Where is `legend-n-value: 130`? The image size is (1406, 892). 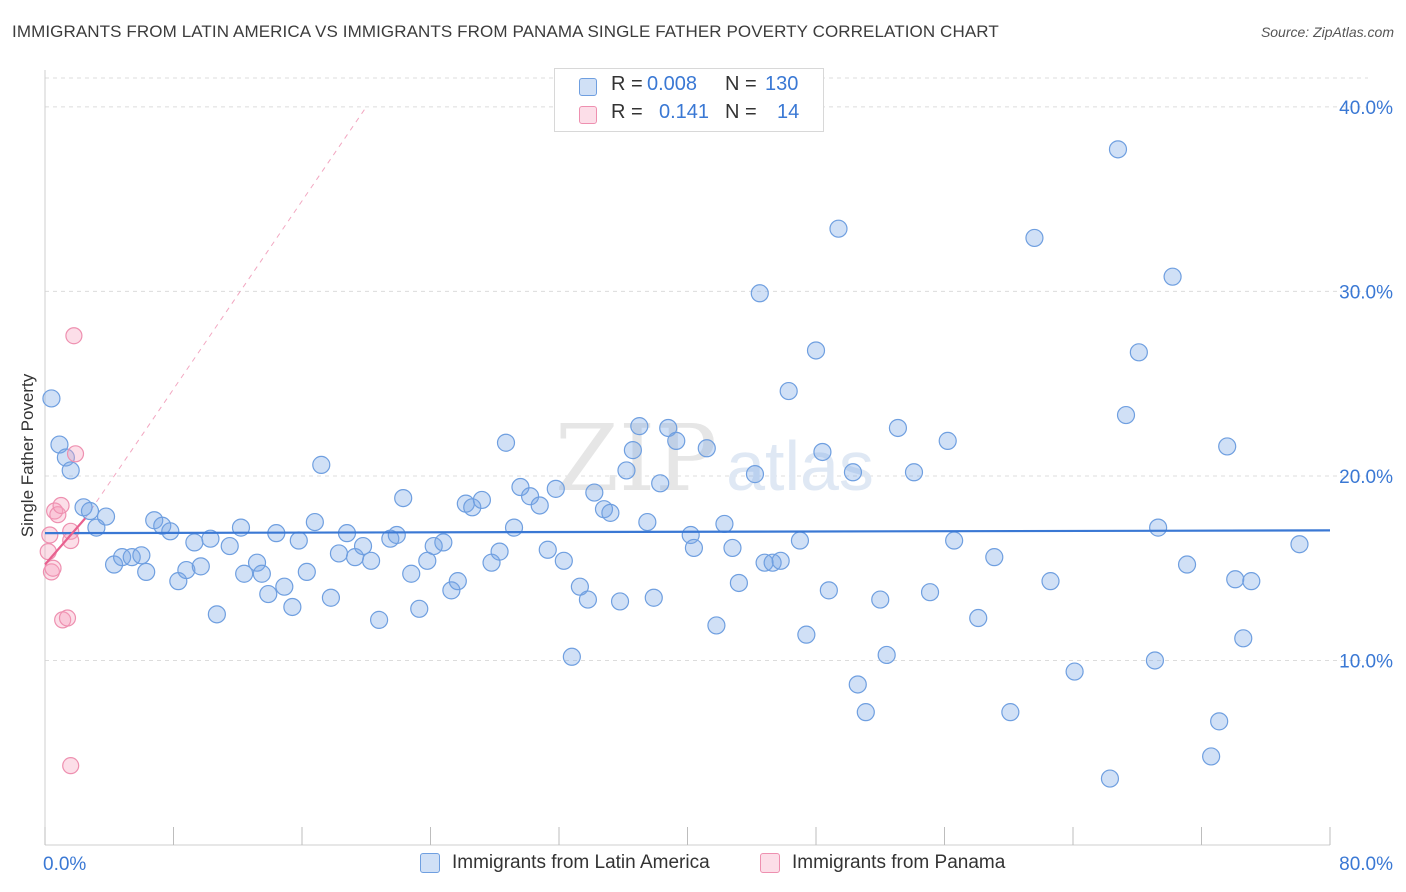
legend-n-value: 130 is located at coordinates (782, 84).